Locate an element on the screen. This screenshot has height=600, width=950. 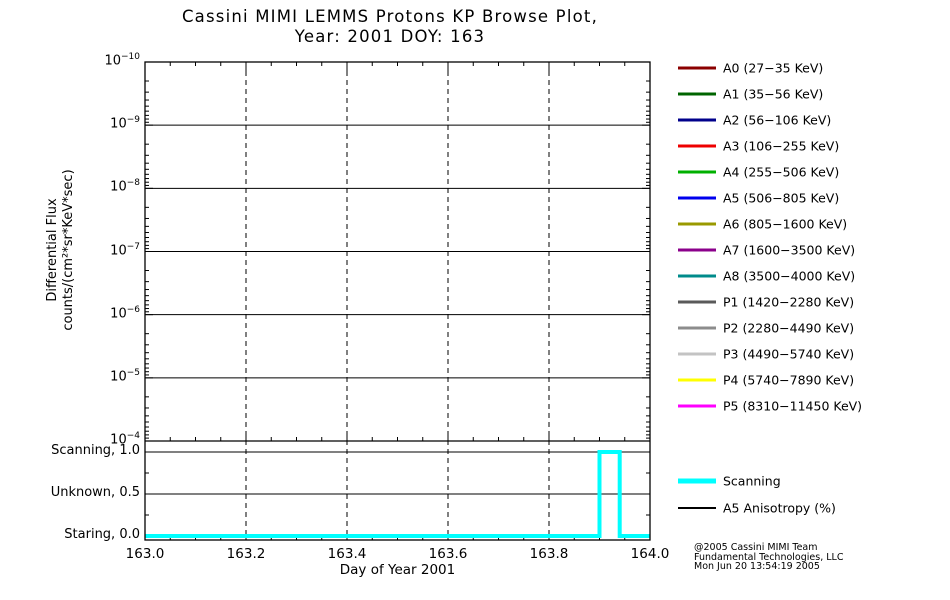
legend2-label-scanning: Scanning is located at coordinates (752, 481).